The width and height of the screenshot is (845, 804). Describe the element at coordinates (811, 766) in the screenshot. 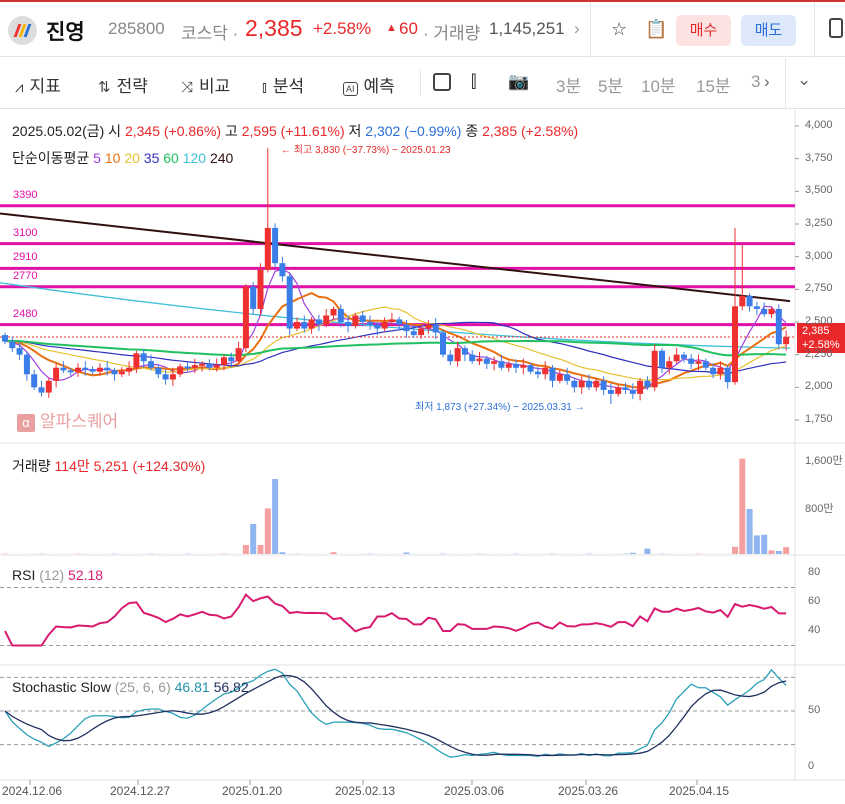

I see `stoch-tick: 0` at that location.